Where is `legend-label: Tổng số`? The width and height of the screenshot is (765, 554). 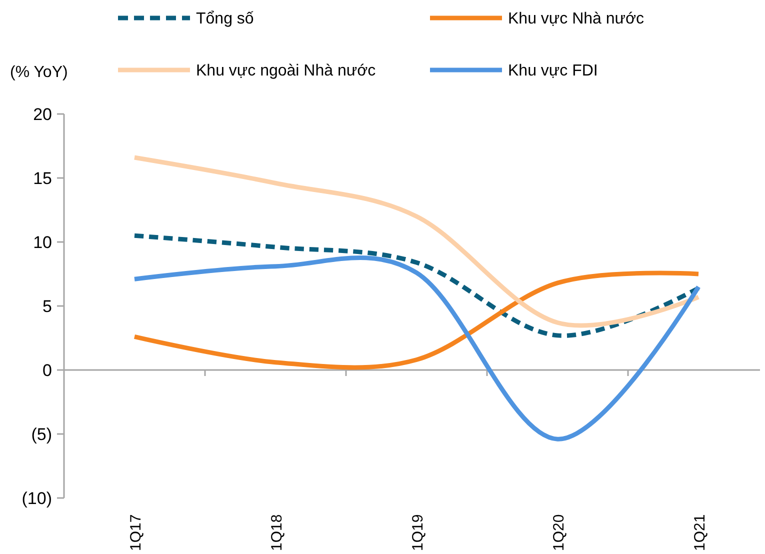 legend-label: Tổng số is located at coordinates (225, 19).